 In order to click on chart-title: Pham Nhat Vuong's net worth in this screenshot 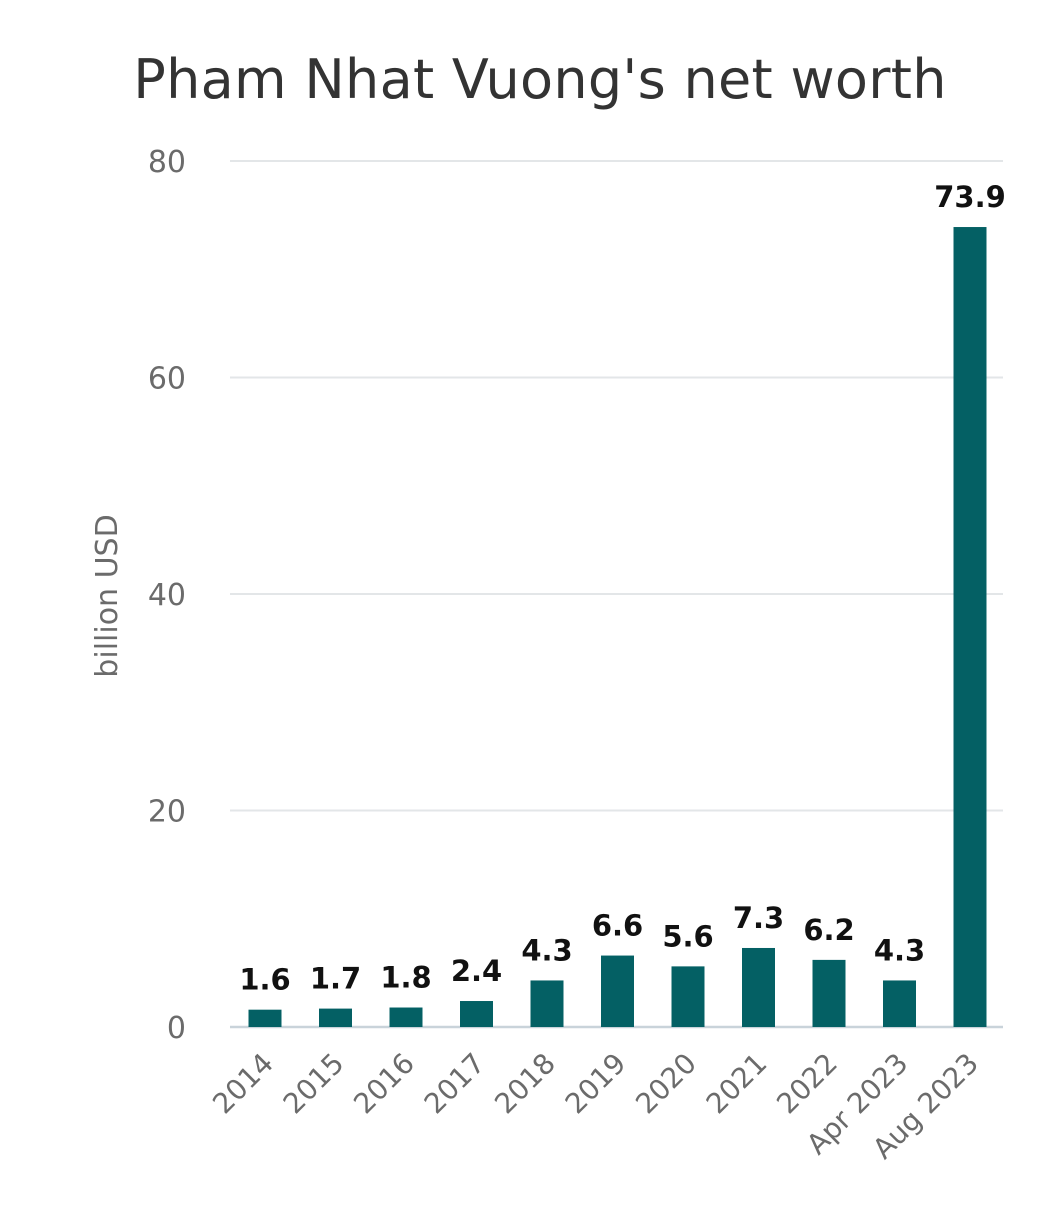, I will do `click(540, 79)`.